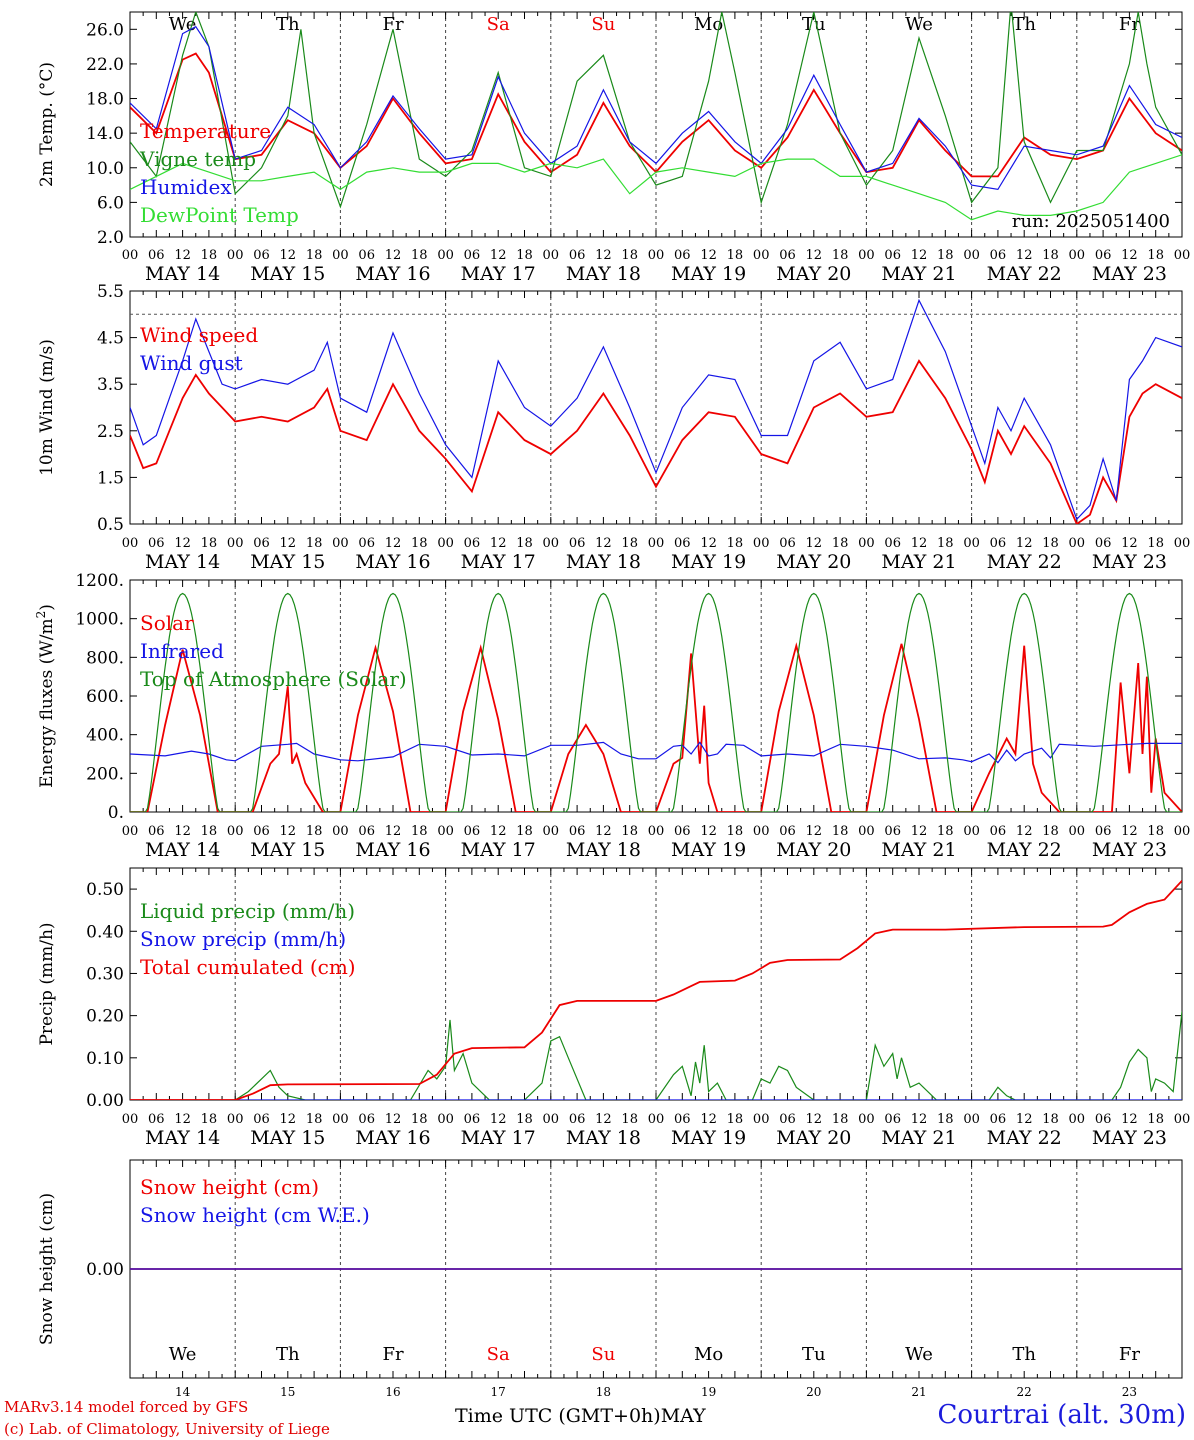  Describe the element at coordinates (255, 1215) in the screenshot. I see `legend-entry: Snow height (cm W.E.)` at that location.